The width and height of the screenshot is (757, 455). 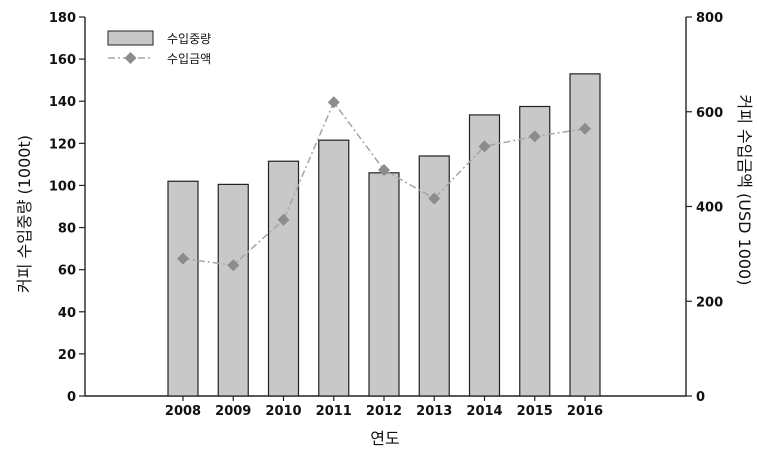 I want to click on marker-2008, so click(x=183, y=258).